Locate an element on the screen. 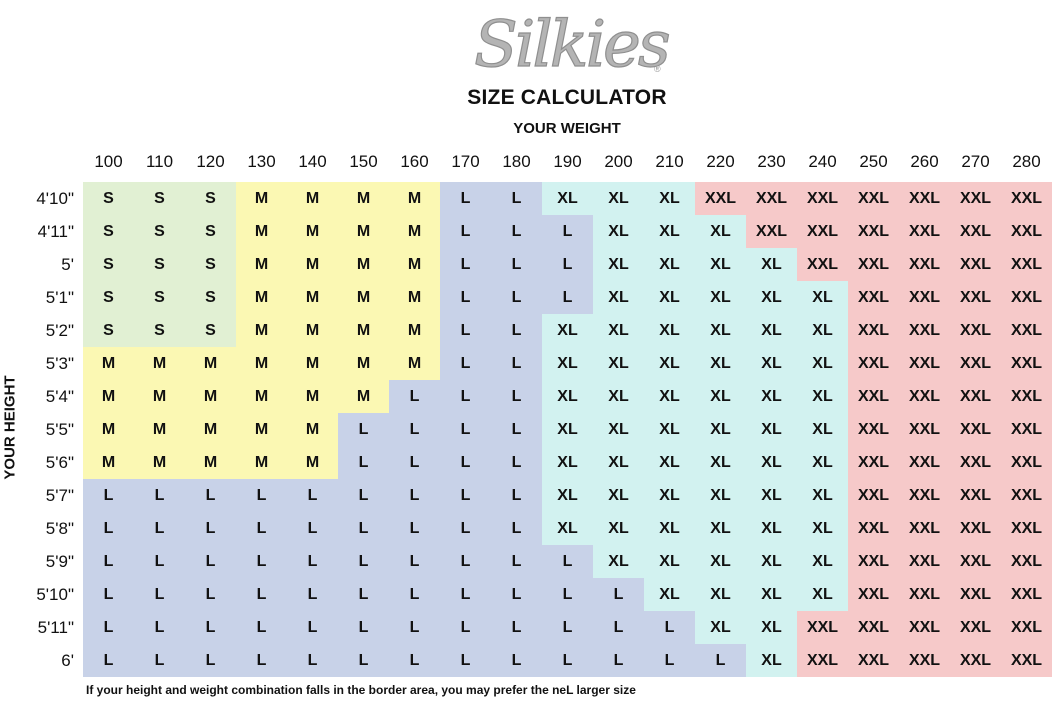 This screenshot has width=1054, height=704. height-tick-label: 5'5" is located at coordinates (59, 429).